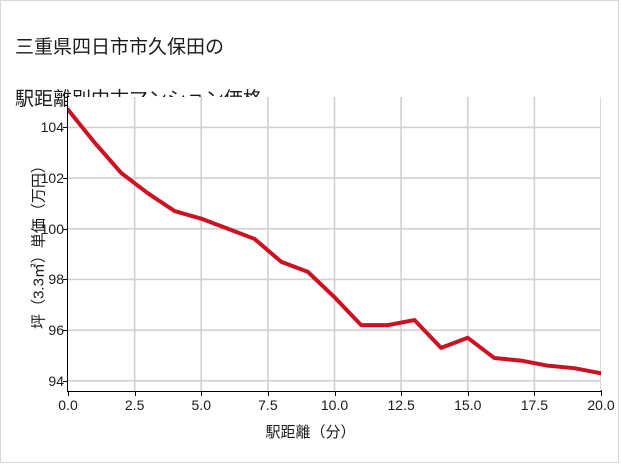 The height and width of the screenshot is (466, 621). What do you see at coordinates (401, 405) in the screenshot?
I see `x-axis-tick-label: 12.5` at bounding box center [401, 405].